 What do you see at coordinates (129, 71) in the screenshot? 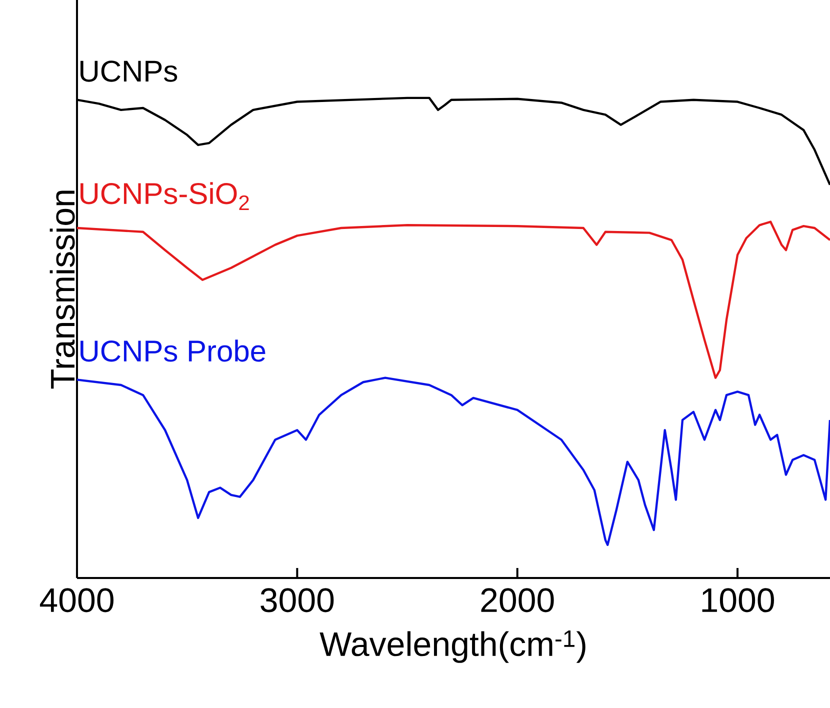
I see `series-label: UCNPs` at bounding box center [129, 71].